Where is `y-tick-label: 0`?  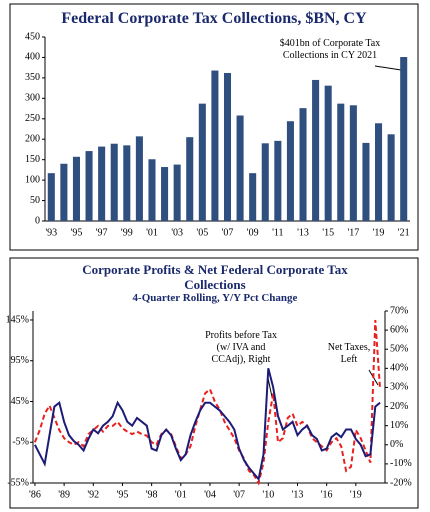 y-tick-label: 0 is located at coordinates (37, 220).